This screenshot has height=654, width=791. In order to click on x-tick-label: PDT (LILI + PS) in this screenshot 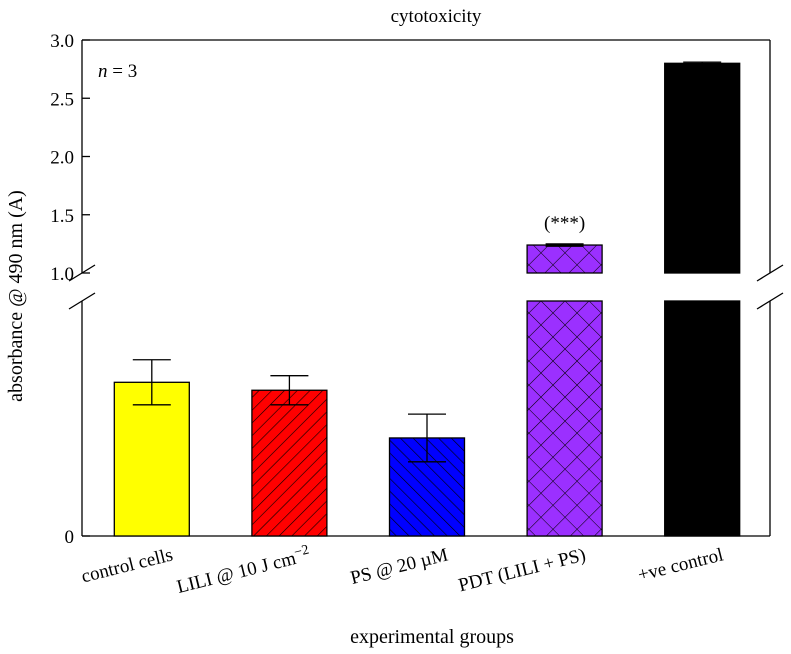, I will do `click(521, 570)`.